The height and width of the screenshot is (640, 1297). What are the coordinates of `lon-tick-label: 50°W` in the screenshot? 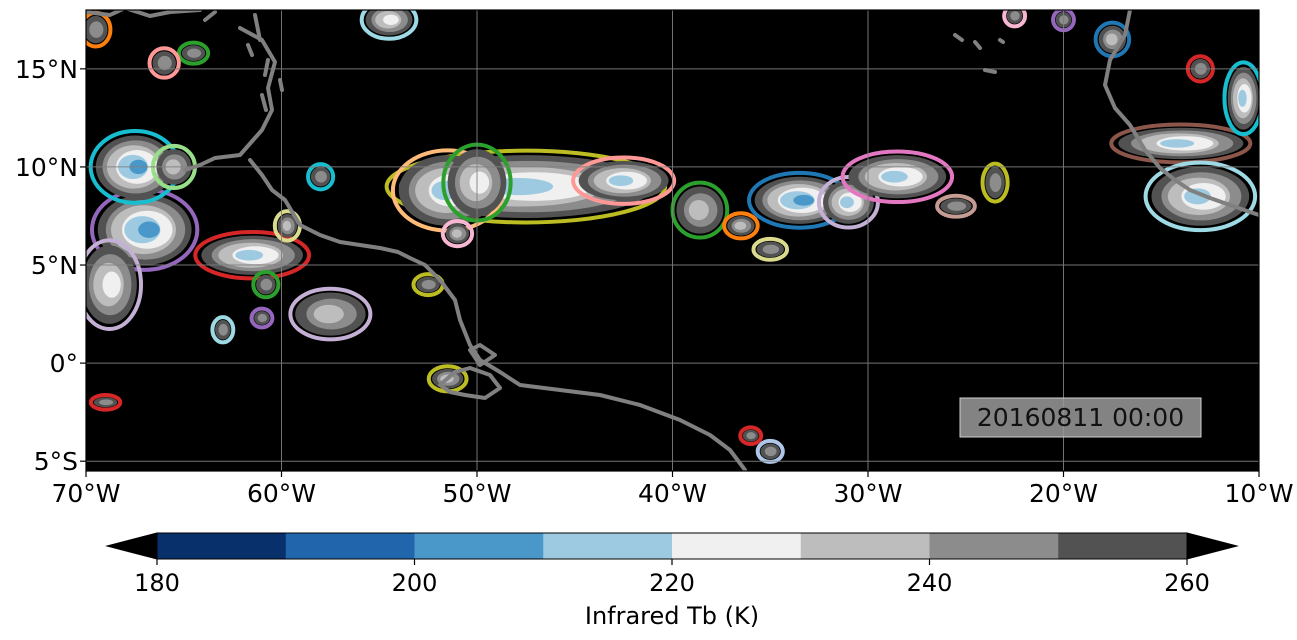 It's located at (476, 493).